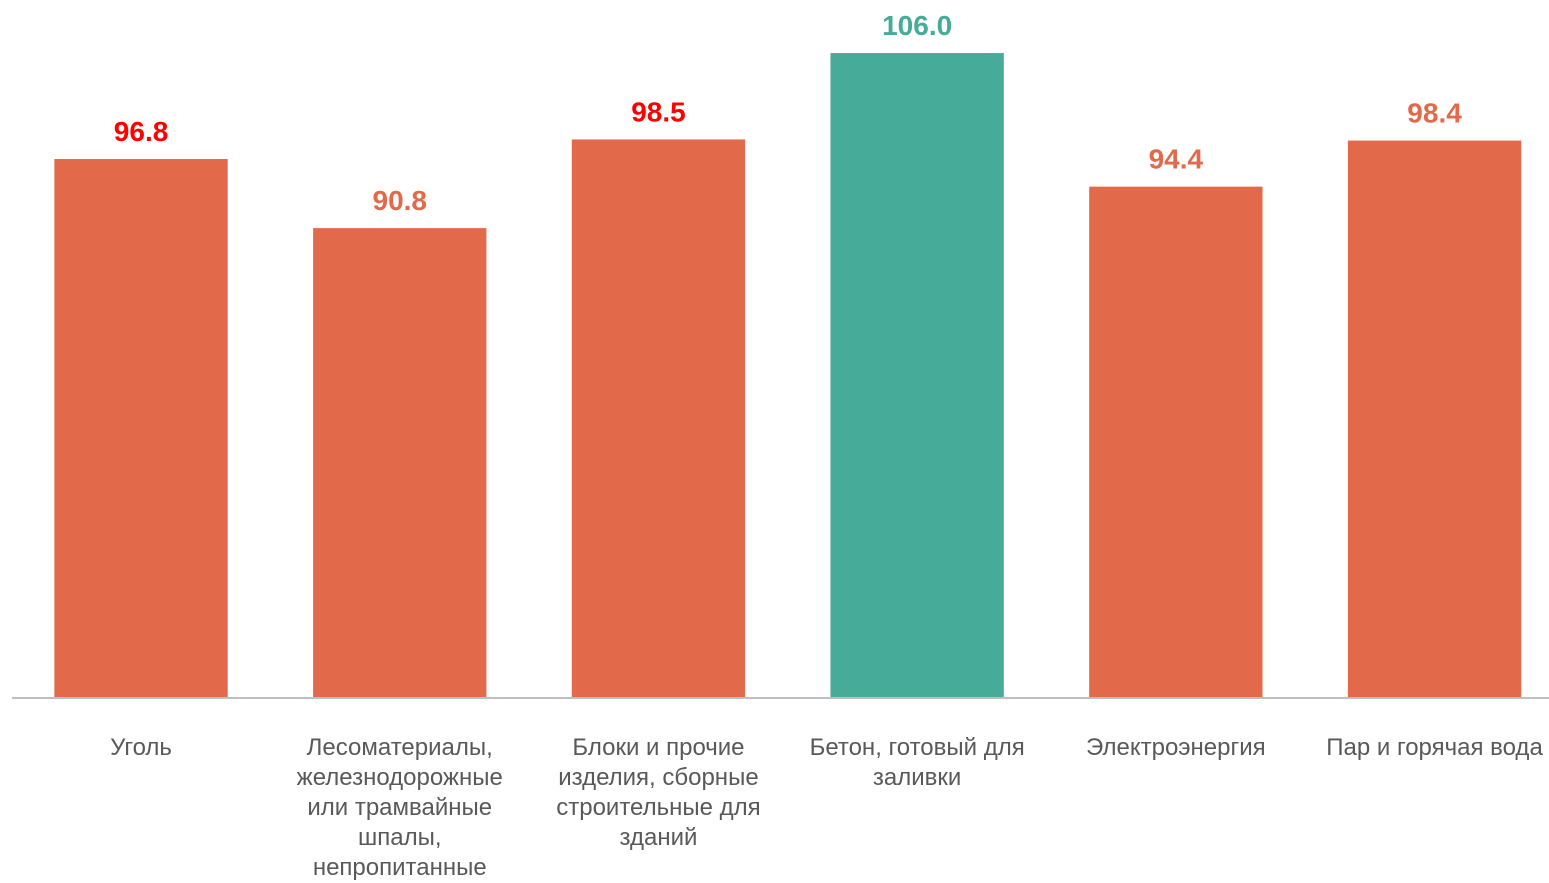  What do you see at coordinates (141, 131) in the screenshot?
I see `data-label: 96.8` at bounding box center [141, 131].